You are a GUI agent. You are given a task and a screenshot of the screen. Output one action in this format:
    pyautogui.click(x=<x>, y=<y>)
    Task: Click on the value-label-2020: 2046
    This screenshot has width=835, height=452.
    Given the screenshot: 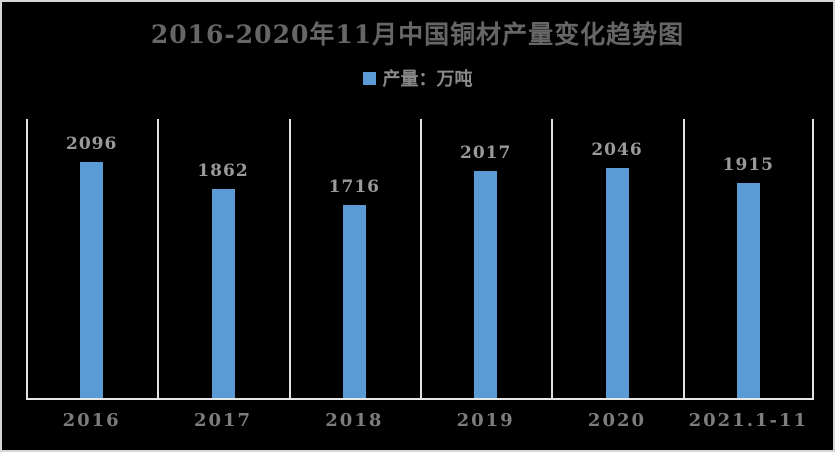 What is the action you would take?
    pyautogui.click(x=617, y=150)
    